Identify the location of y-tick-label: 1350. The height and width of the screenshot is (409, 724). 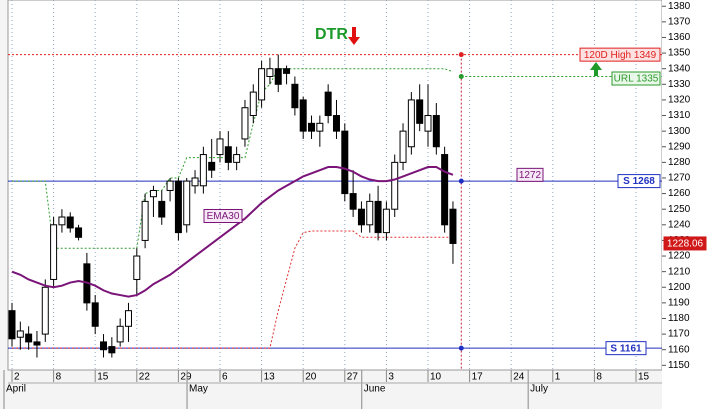
(679, 53).